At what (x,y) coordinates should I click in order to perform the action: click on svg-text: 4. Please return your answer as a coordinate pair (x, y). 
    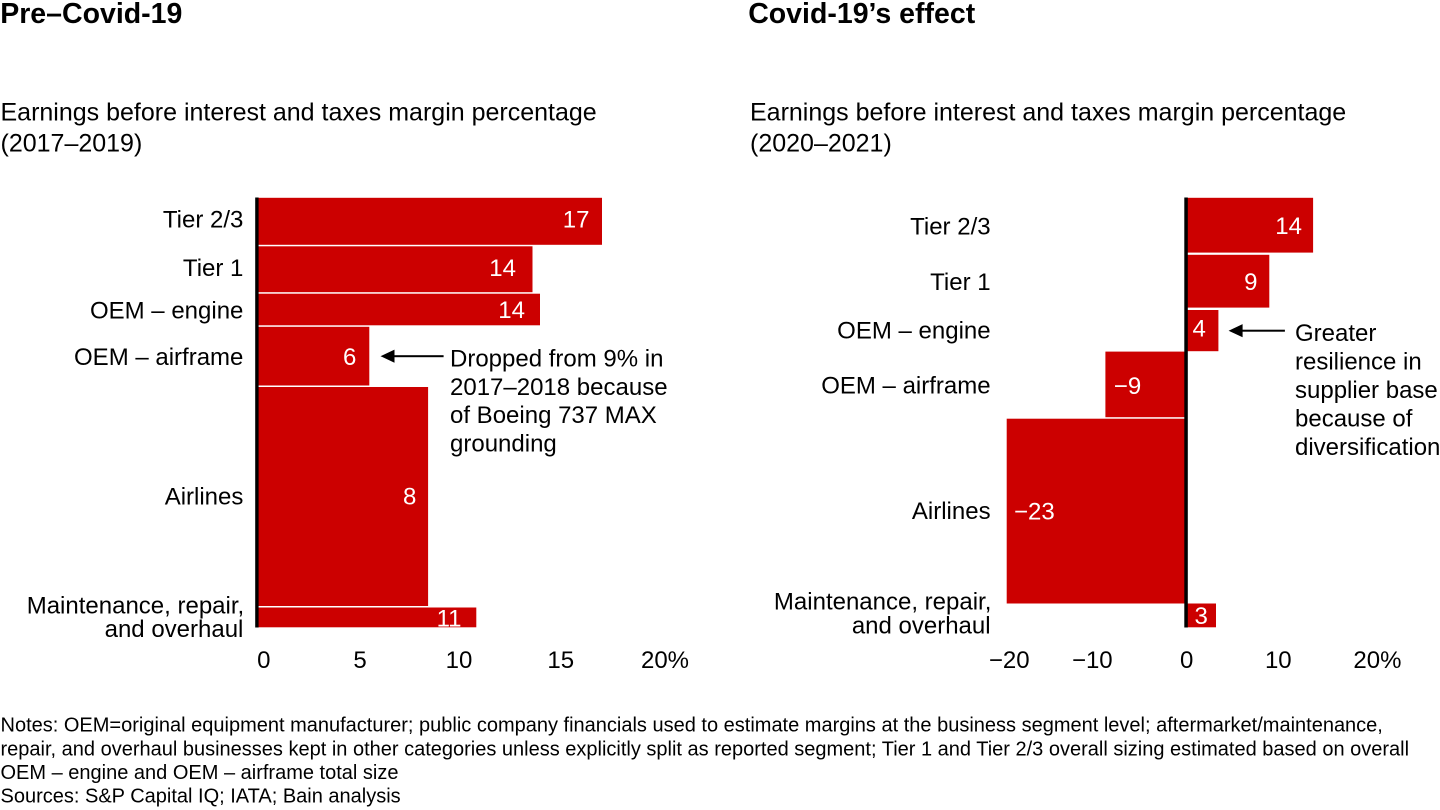
    Looking at the image, I should click on (1198, 329).